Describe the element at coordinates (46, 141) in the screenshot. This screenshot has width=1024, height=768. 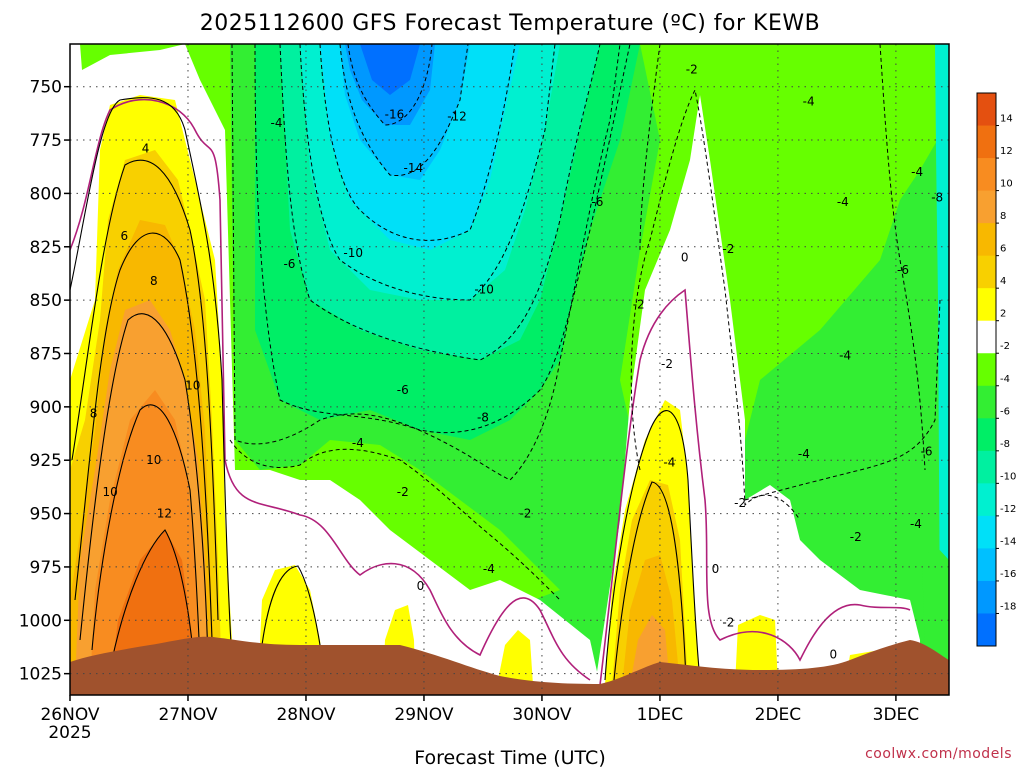
I see `y-tick-label: 775` at that location.